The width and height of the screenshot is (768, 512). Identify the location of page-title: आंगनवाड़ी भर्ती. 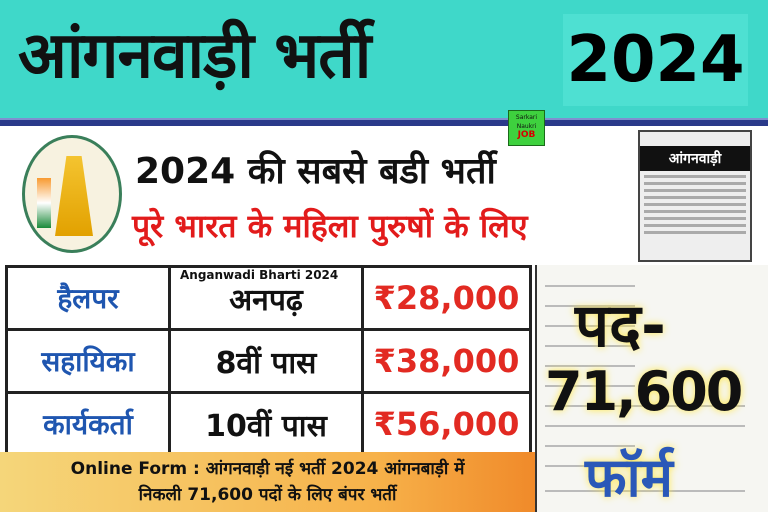
(194, 56).